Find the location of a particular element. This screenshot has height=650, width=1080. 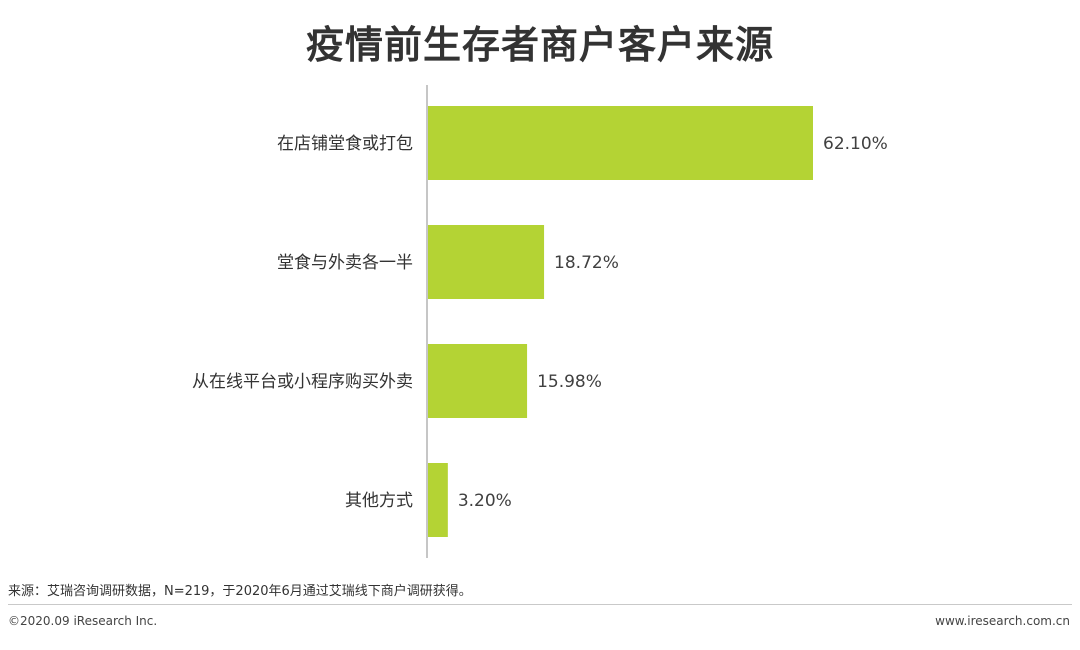

category-label-3: 其他方式 is located at coordinates (379, 501).